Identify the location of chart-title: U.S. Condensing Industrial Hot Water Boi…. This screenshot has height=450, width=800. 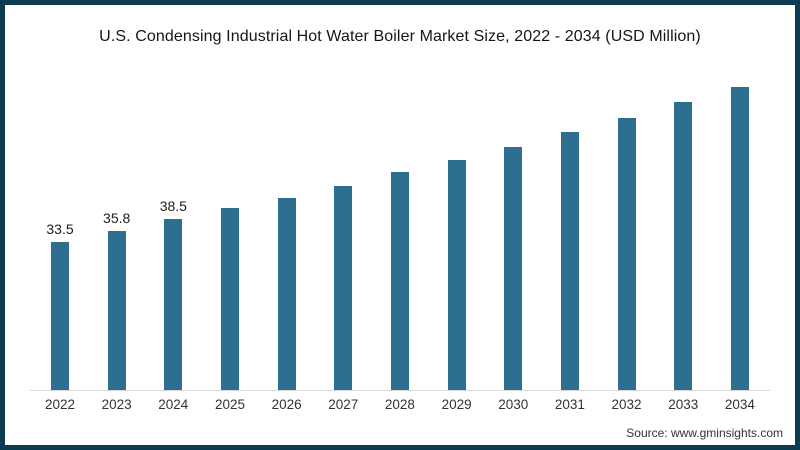
(400, 36).